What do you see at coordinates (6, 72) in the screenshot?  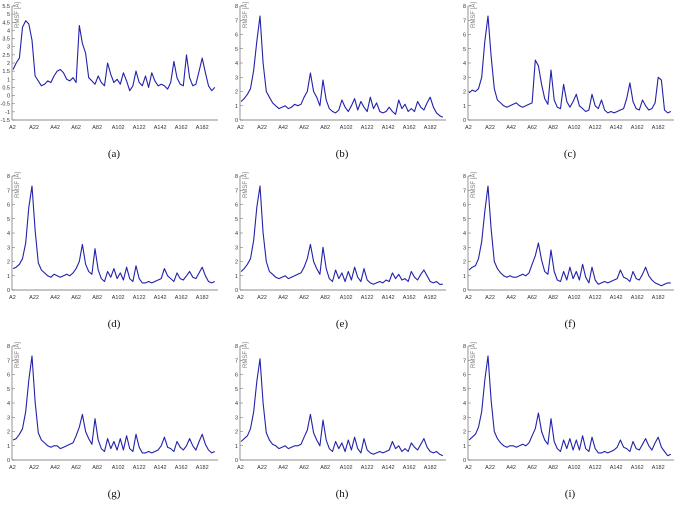 I see `y-tick-label: 1.5` at bounding box center [6, 72].